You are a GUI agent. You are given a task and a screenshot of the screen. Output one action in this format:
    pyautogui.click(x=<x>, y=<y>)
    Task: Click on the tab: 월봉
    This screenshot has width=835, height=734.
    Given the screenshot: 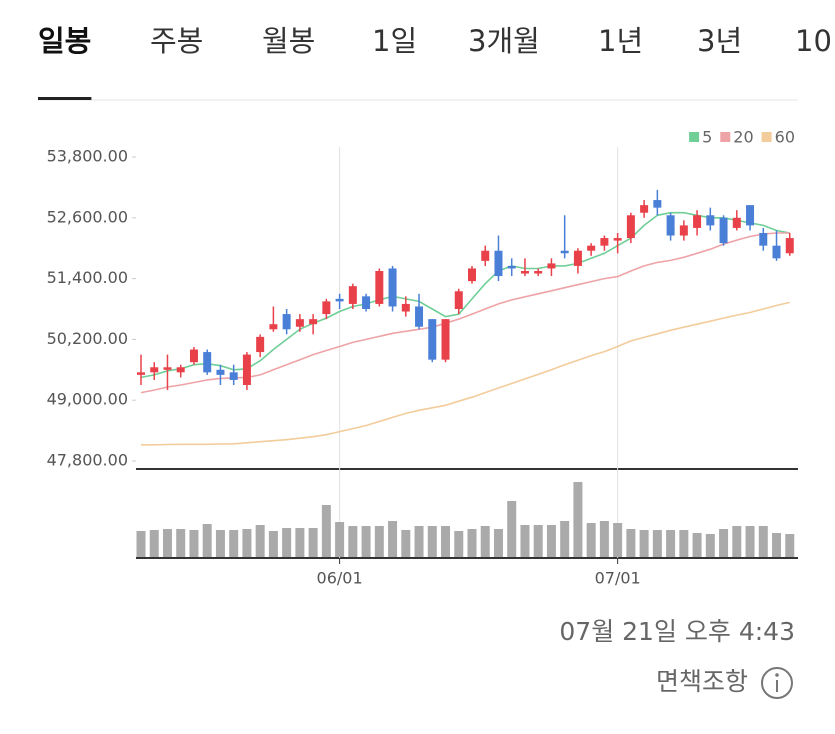 What is the action you would take?
    pyautogui.click(x=288, y=41)
    